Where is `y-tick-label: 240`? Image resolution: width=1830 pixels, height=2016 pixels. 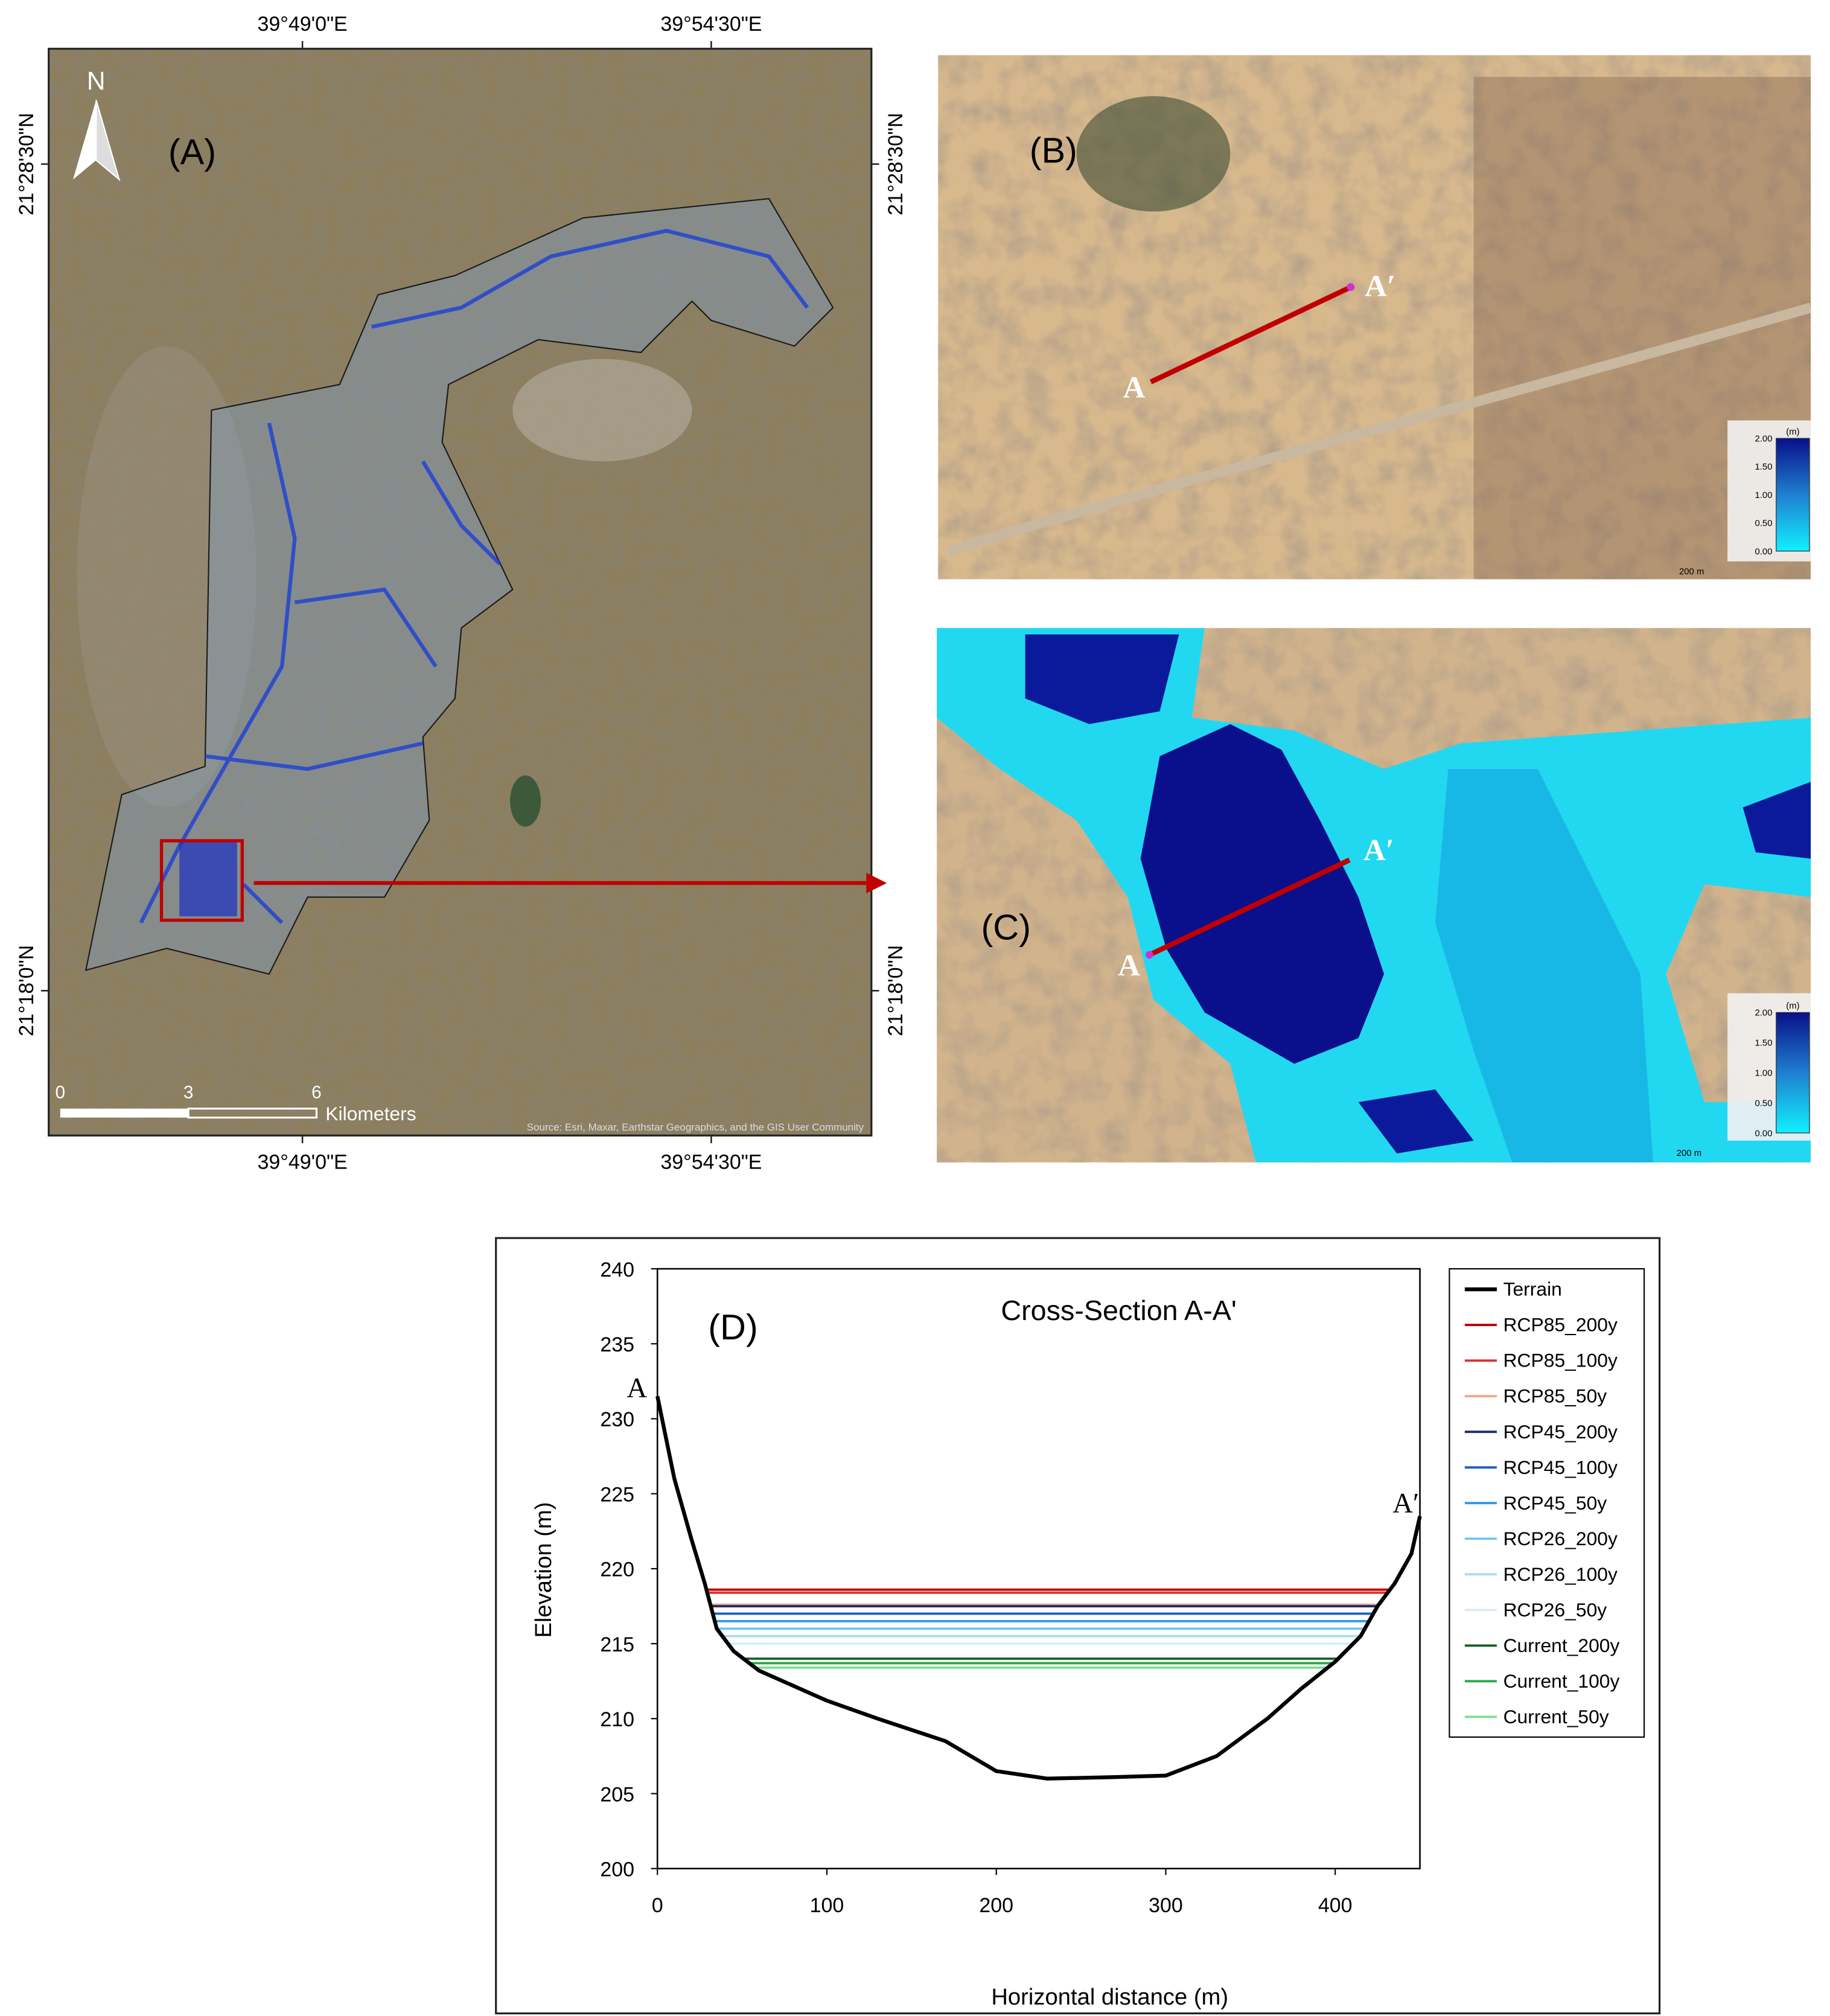 y-tick-label: 240 is located at coordinates (617, 1269).